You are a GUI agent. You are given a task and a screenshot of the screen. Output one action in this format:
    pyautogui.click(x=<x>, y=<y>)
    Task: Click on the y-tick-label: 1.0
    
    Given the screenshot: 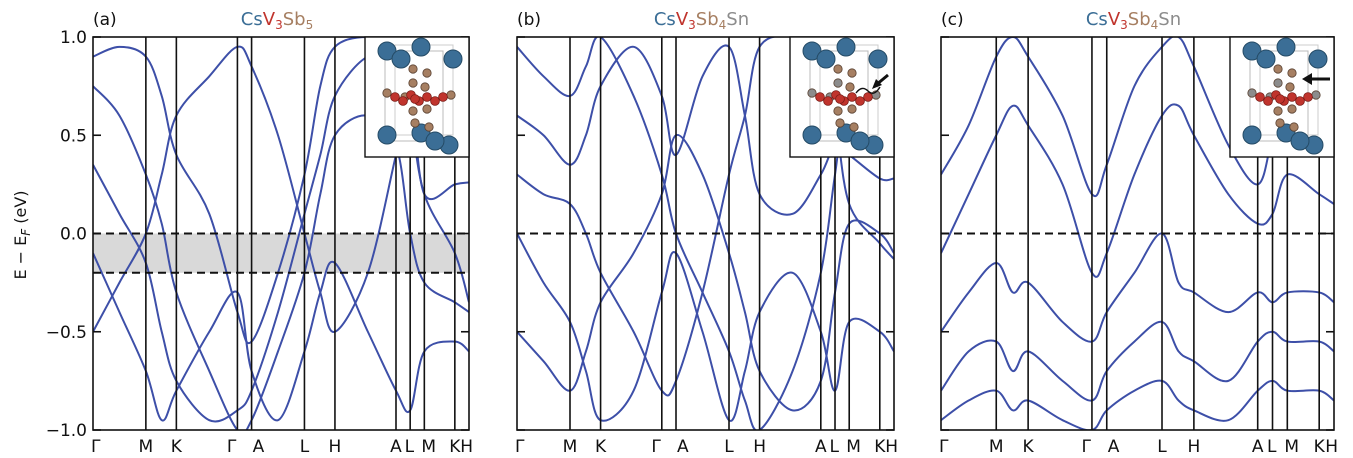 What is the action you would take?
    pyautogui.click(x=73, y=38)
    